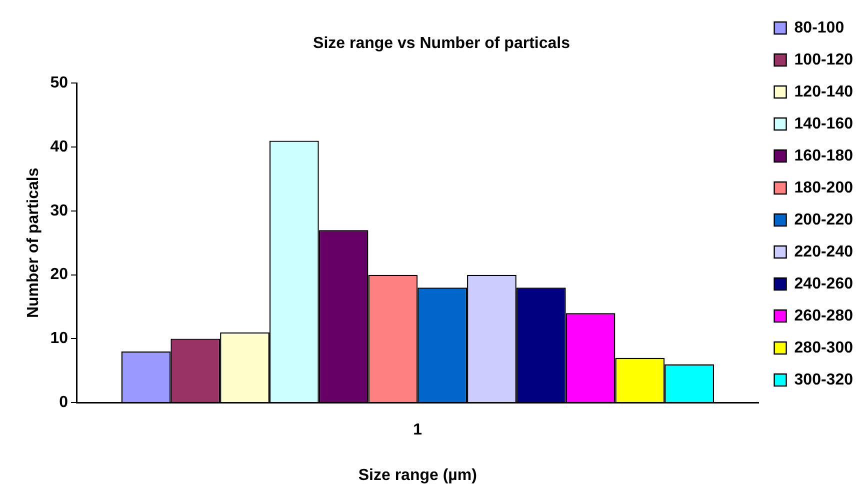  I want to click on legend-label: 120-140, so click(824, 91).